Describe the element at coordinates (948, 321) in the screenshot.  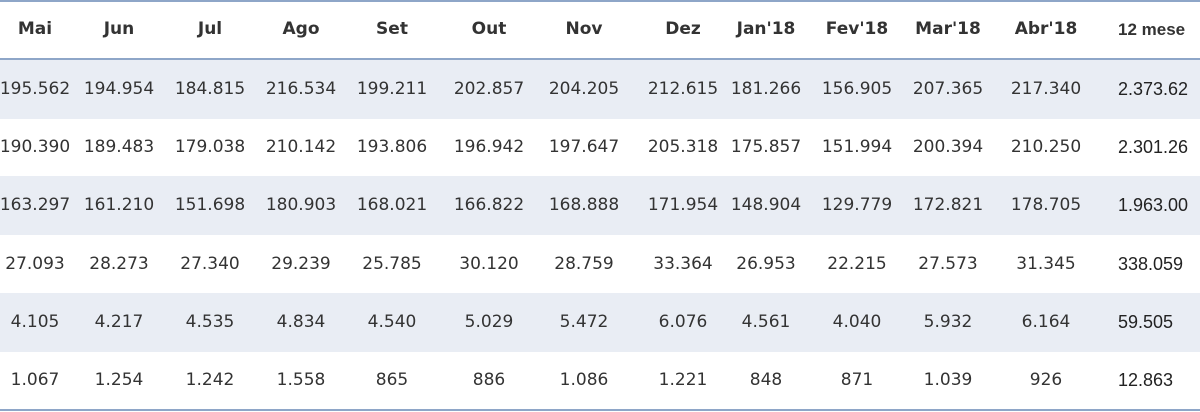
I see `table-cell: 5.932` at that location.